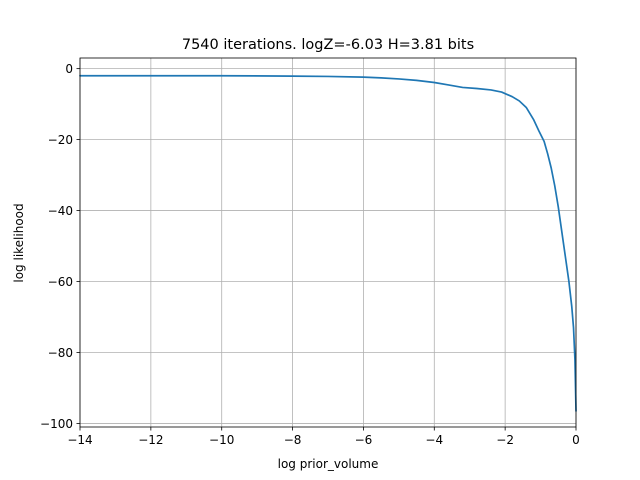  What do you see at coordinates (19, 242) in the screenshot?
I see `y-axis-label: log likelihood` at bounding box center [19, 242].